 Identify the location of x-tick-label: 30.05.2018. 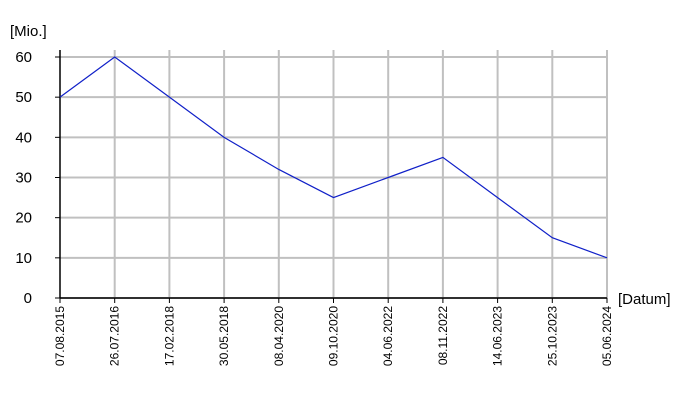
(224, 336).